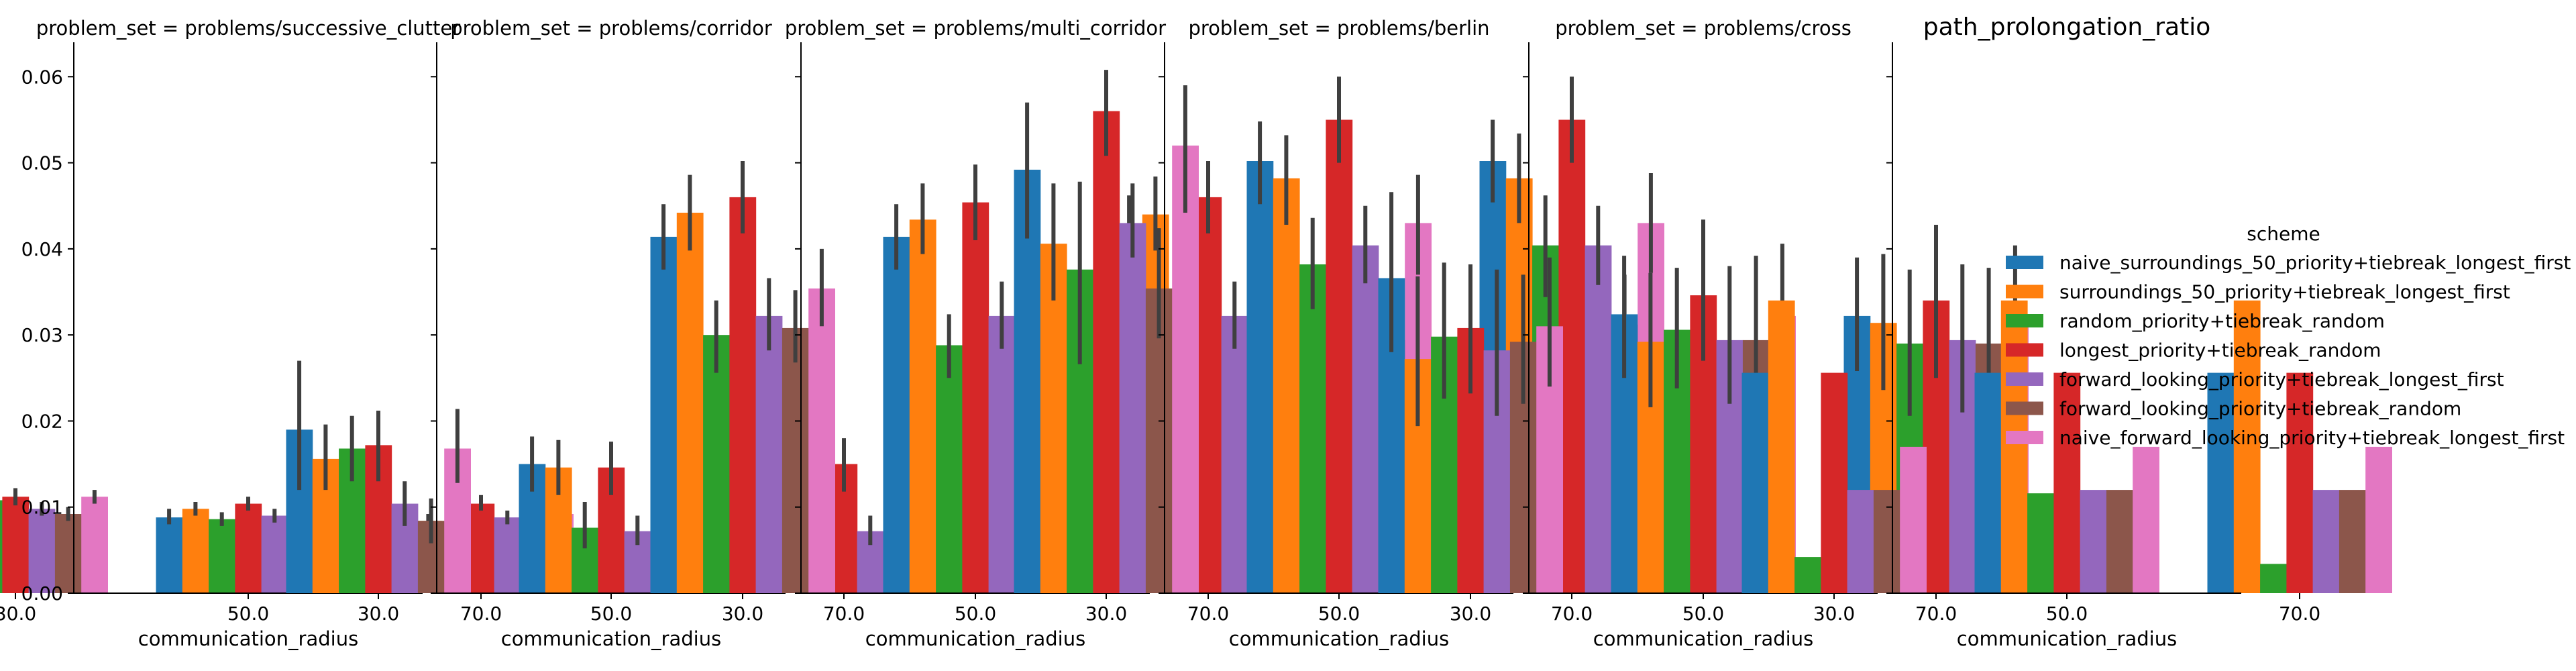  I want to click on panel-title: path_prolongation_ratio, so click(2066, 27).